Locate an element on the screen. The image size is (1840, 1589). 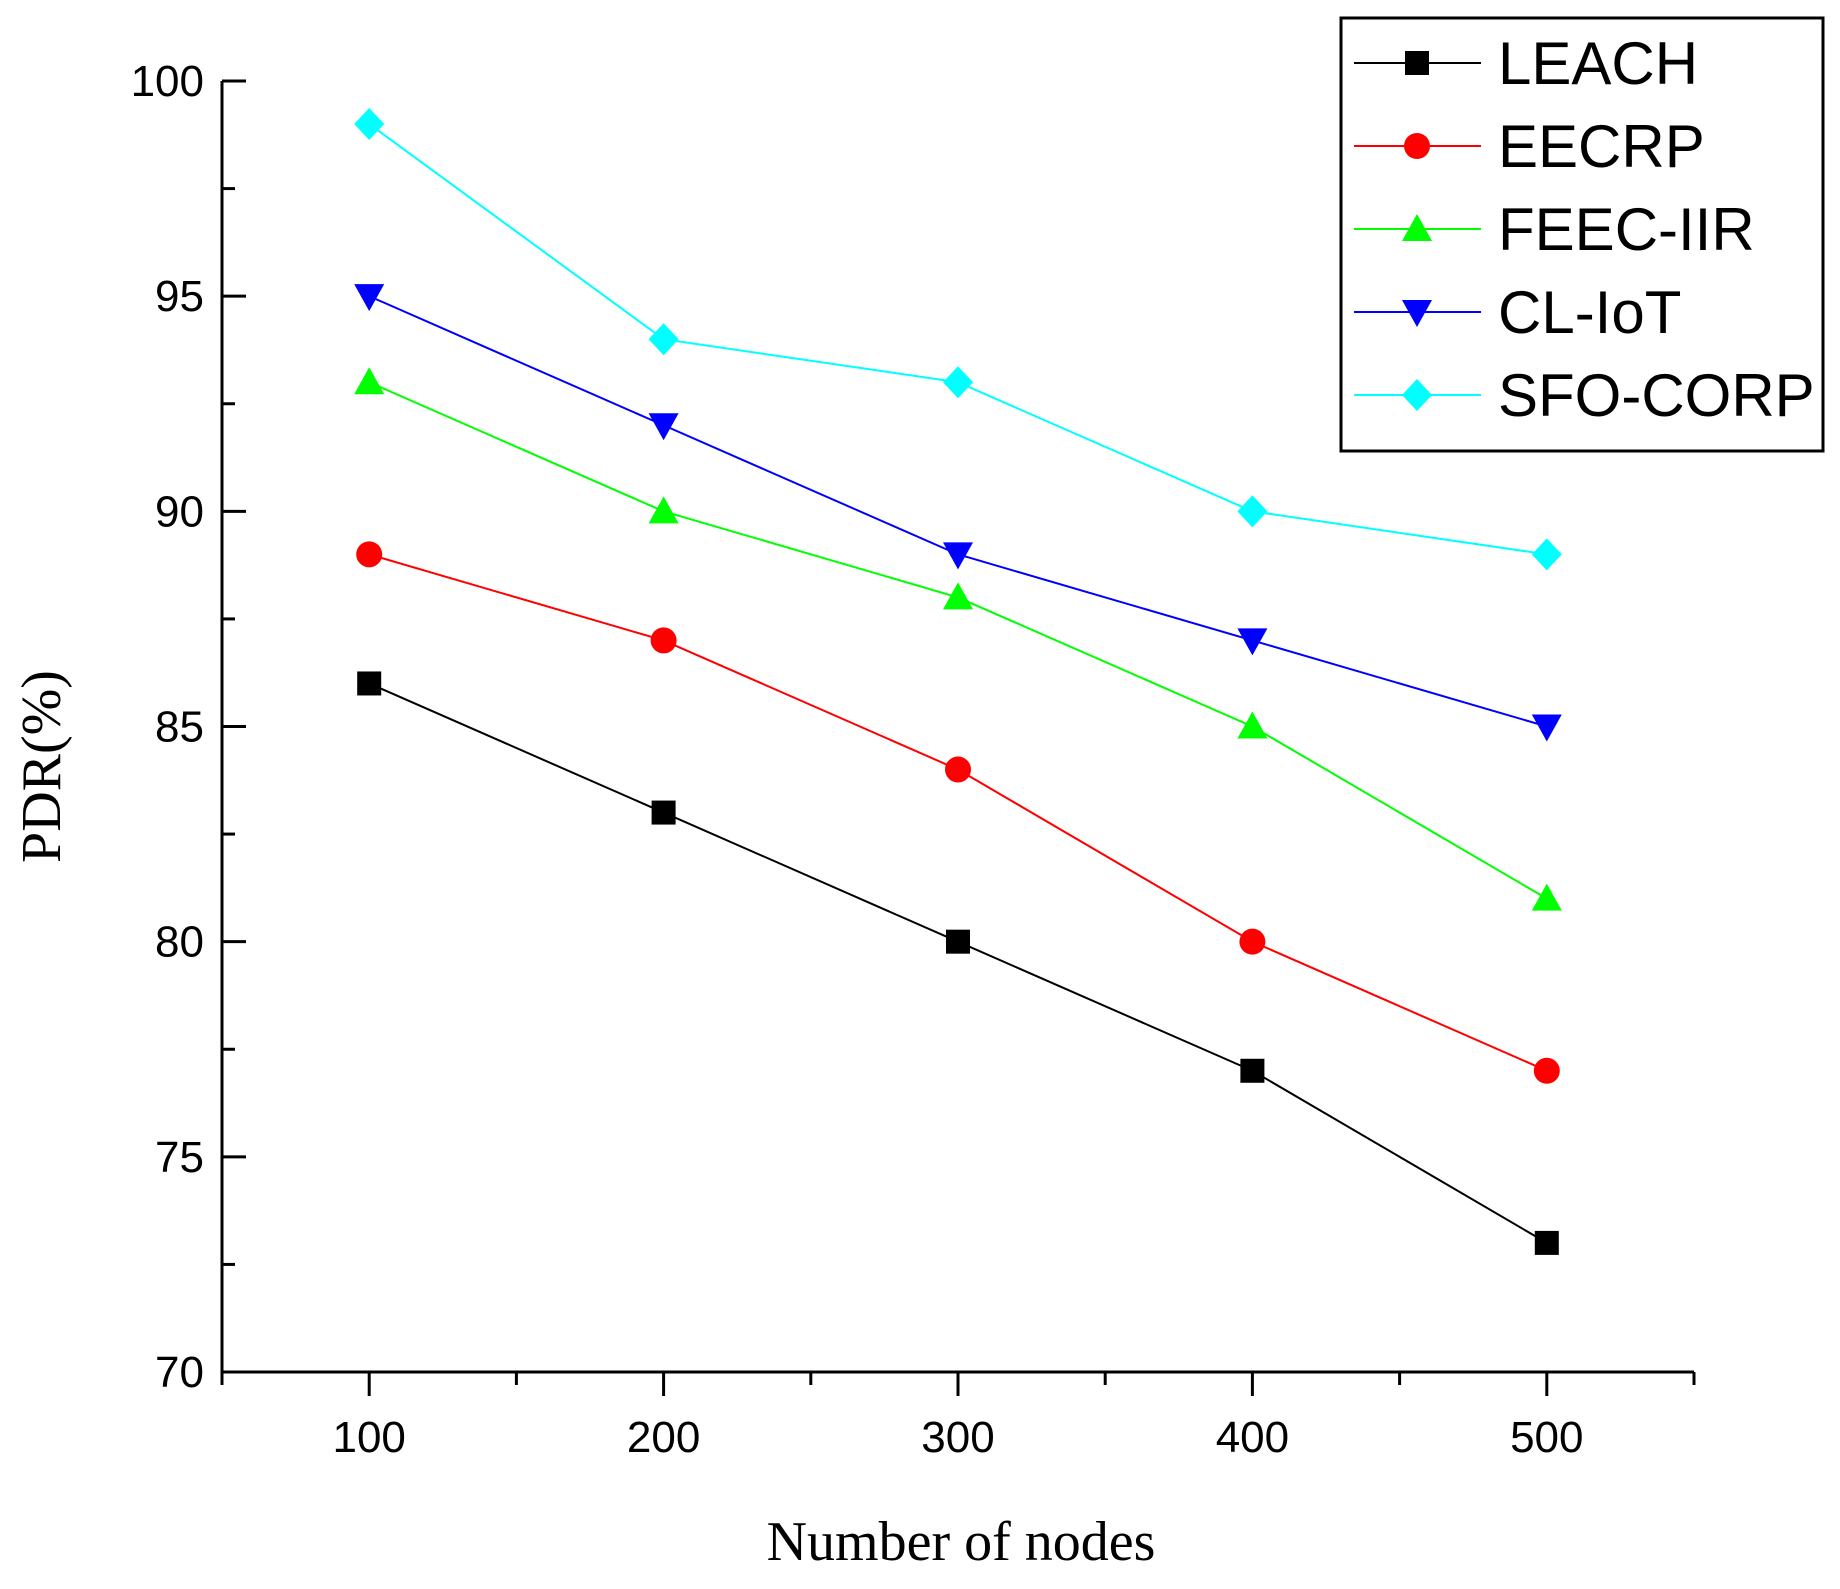
x-tick-label: 400 is located at coordinates (1252, 1437).